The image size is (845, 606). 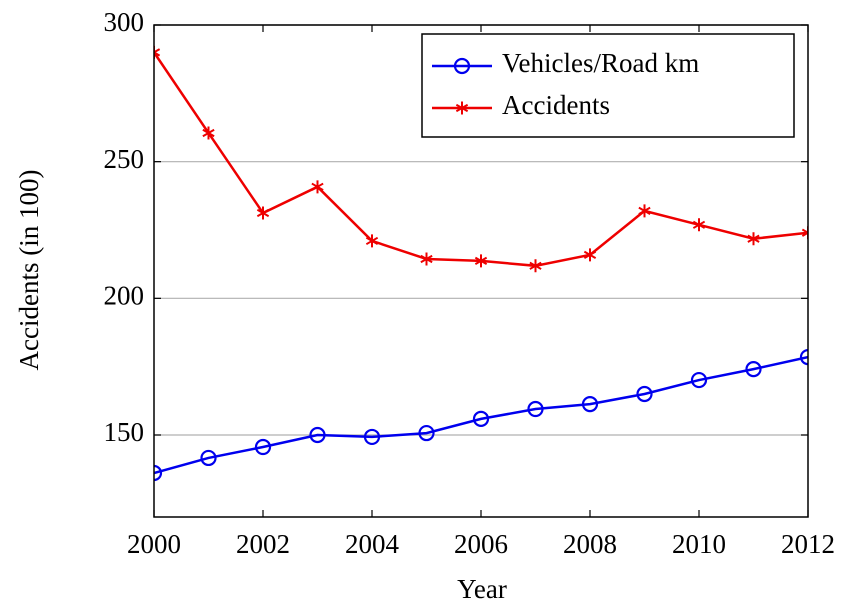 I want to click on legend: Vehicles/Road km Accidents, so click(x=608, y=85).